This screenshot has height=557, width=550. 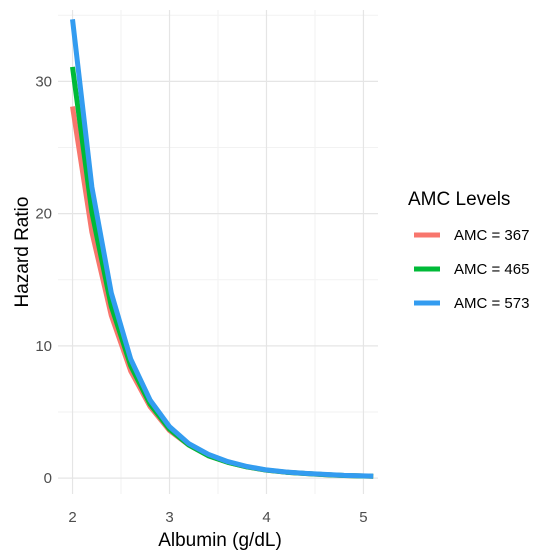 What do you see at coordinates (72, 517) in the screenshot?
I see `x-tick-label: 2` at bounding box center [72, 517].